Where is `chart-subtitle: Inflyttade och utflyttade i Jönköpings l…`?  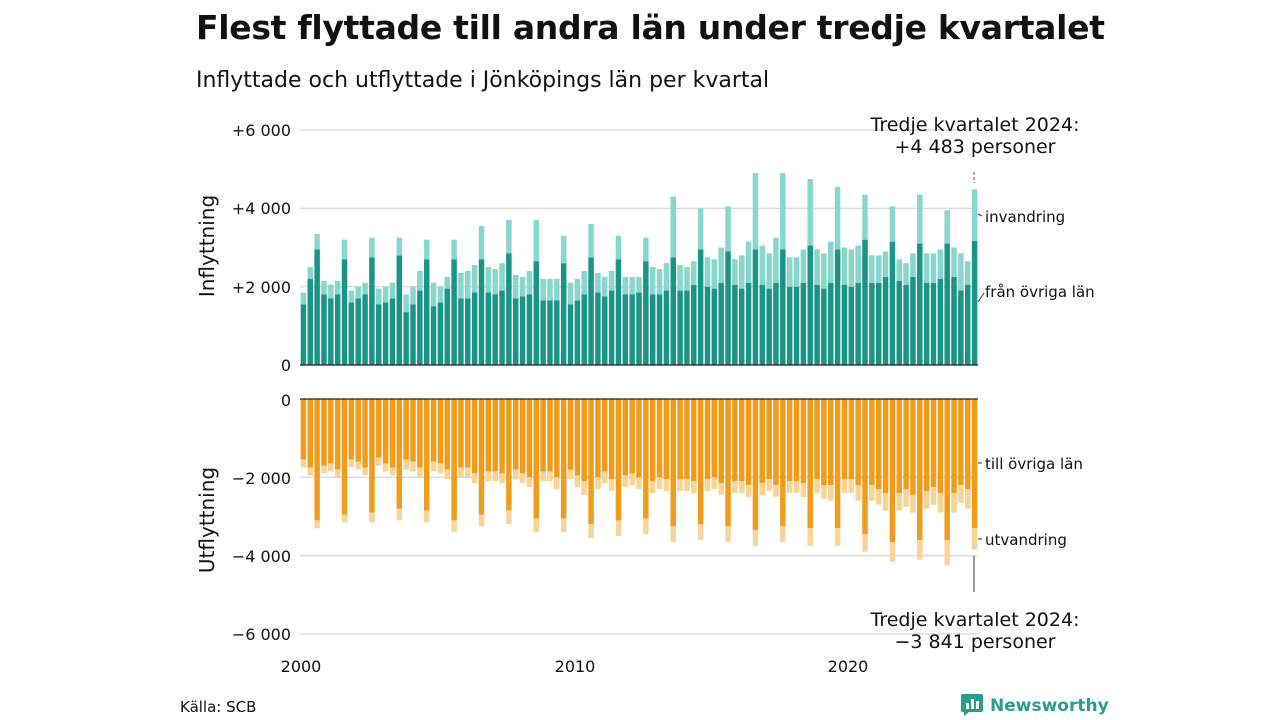
chart-subtitle: Inflyttade och utflyttade i Jönköpings l… is located at coordinates (483, 80).